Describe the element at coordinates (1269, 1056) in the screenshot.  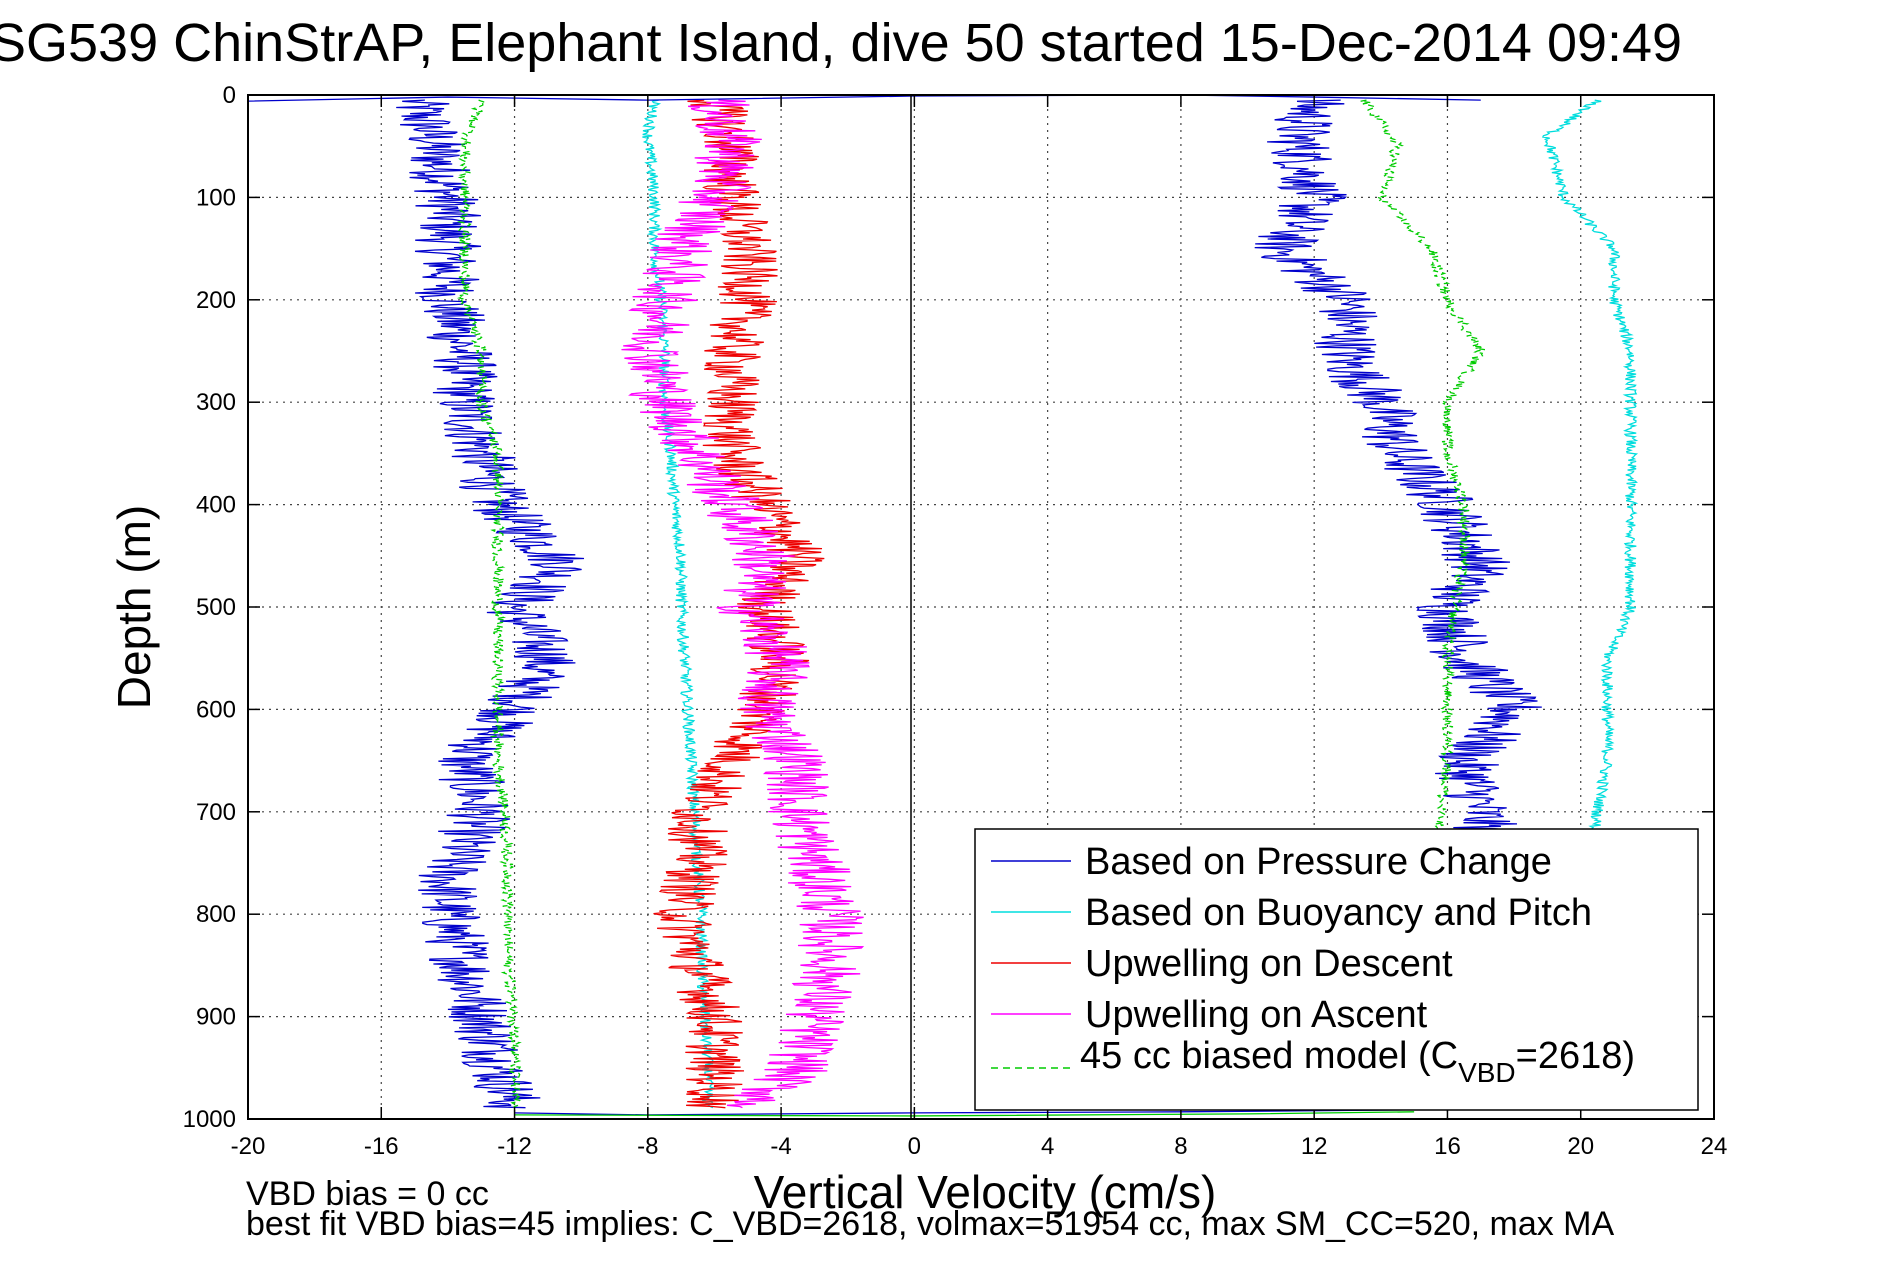
I see `legend-model-prefix: 45 cc biased model (C` at that location.